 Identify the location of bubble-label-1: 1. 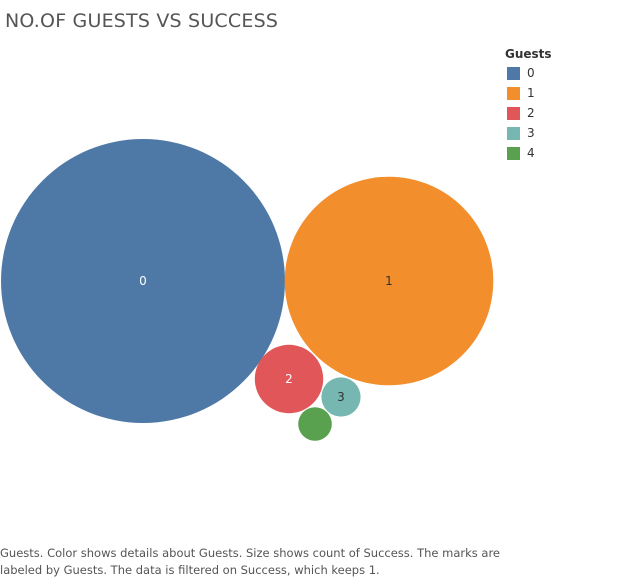
(389, 281).